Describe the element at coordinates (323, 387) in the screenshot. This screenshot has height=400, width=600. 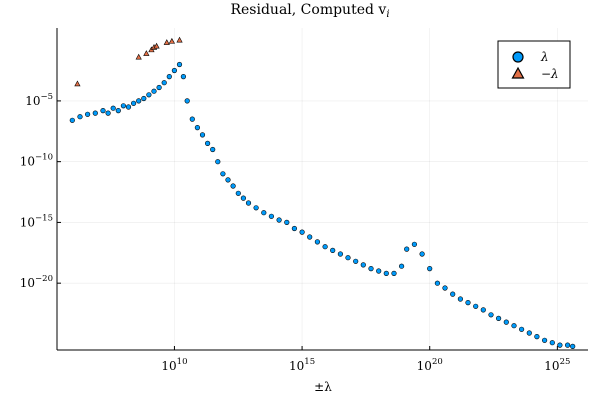
I see `x-axis-label: ±λ` at that location.